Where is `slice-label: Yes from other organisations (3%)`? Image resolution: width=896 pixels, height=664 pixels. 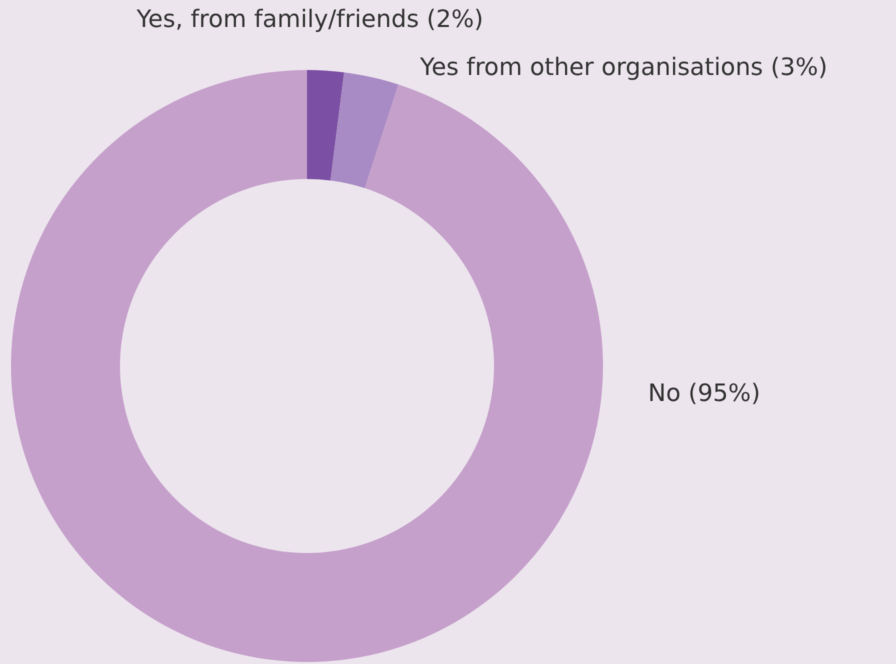
slice-label: Yes from other organisations (3%) is located at coordinates (623, 67).